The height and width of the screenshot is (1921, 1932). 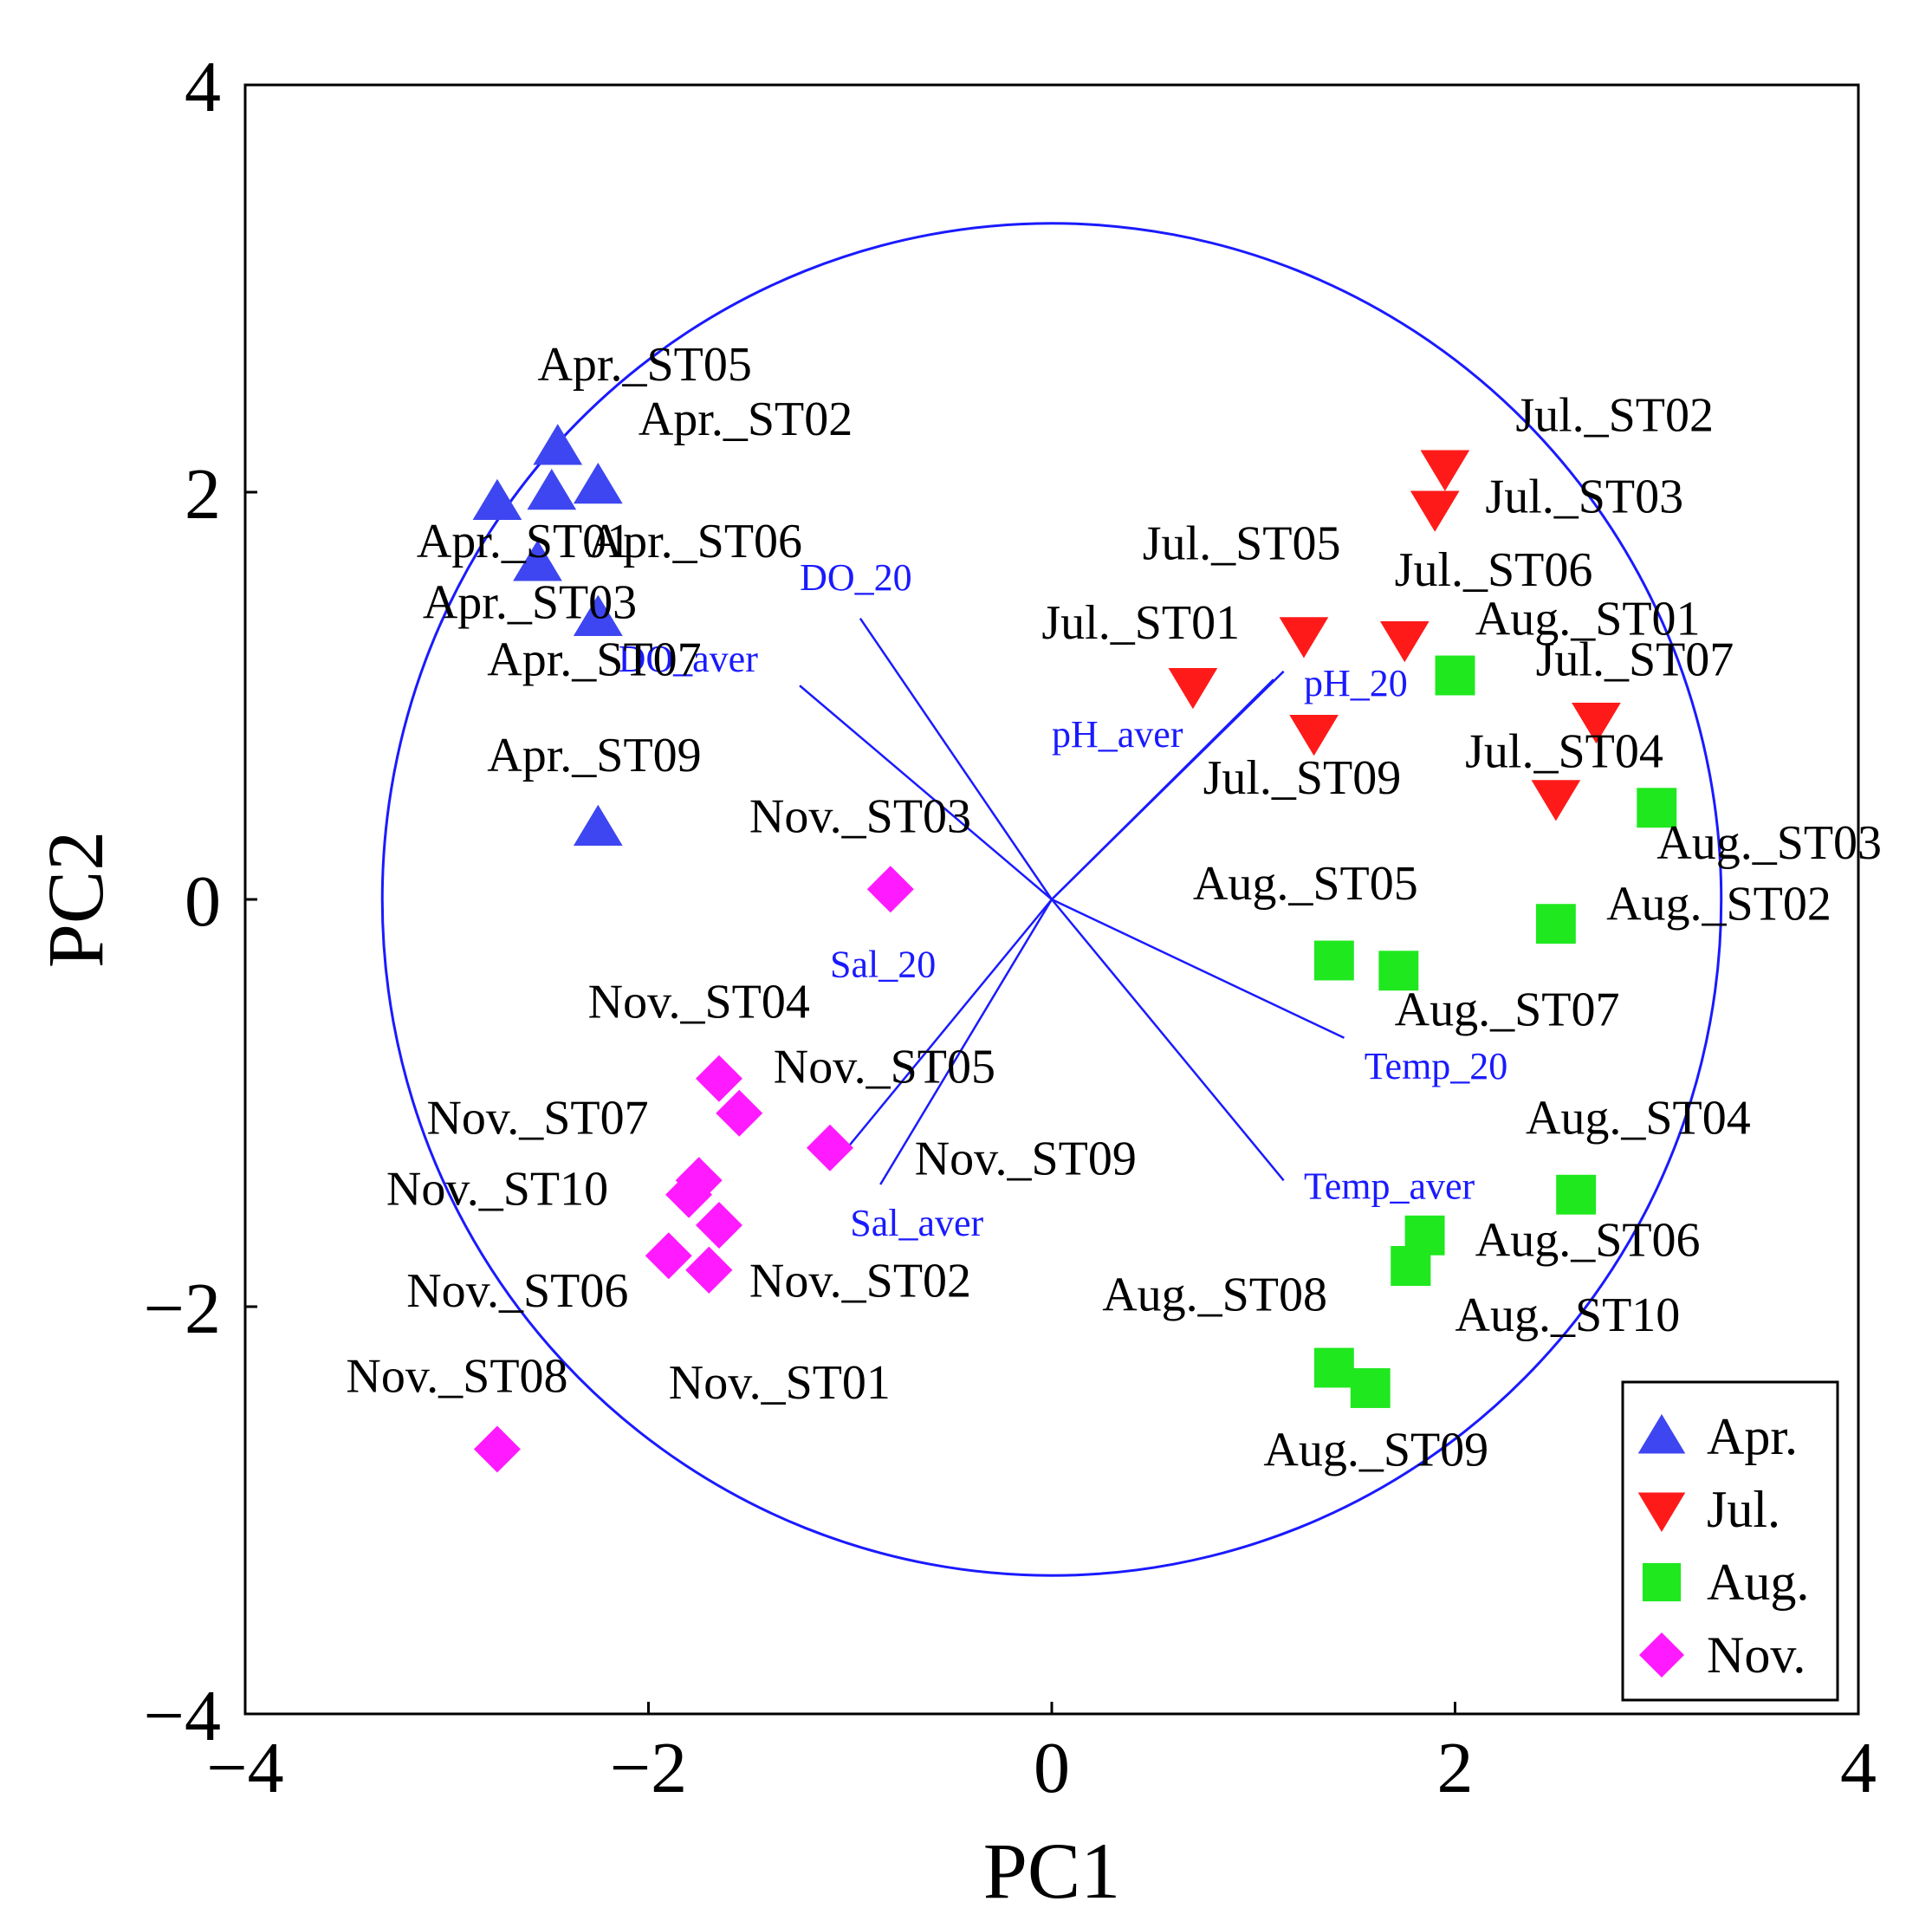 I want to click on x-tick-label: −2, so click(x=649, y=1768).